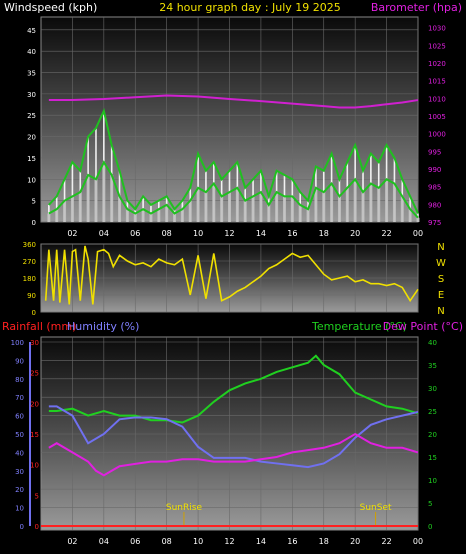 This screenshot has height=554, width=466. I want to click on sun-annotations: SunRise SunSet, so click(279, 515).